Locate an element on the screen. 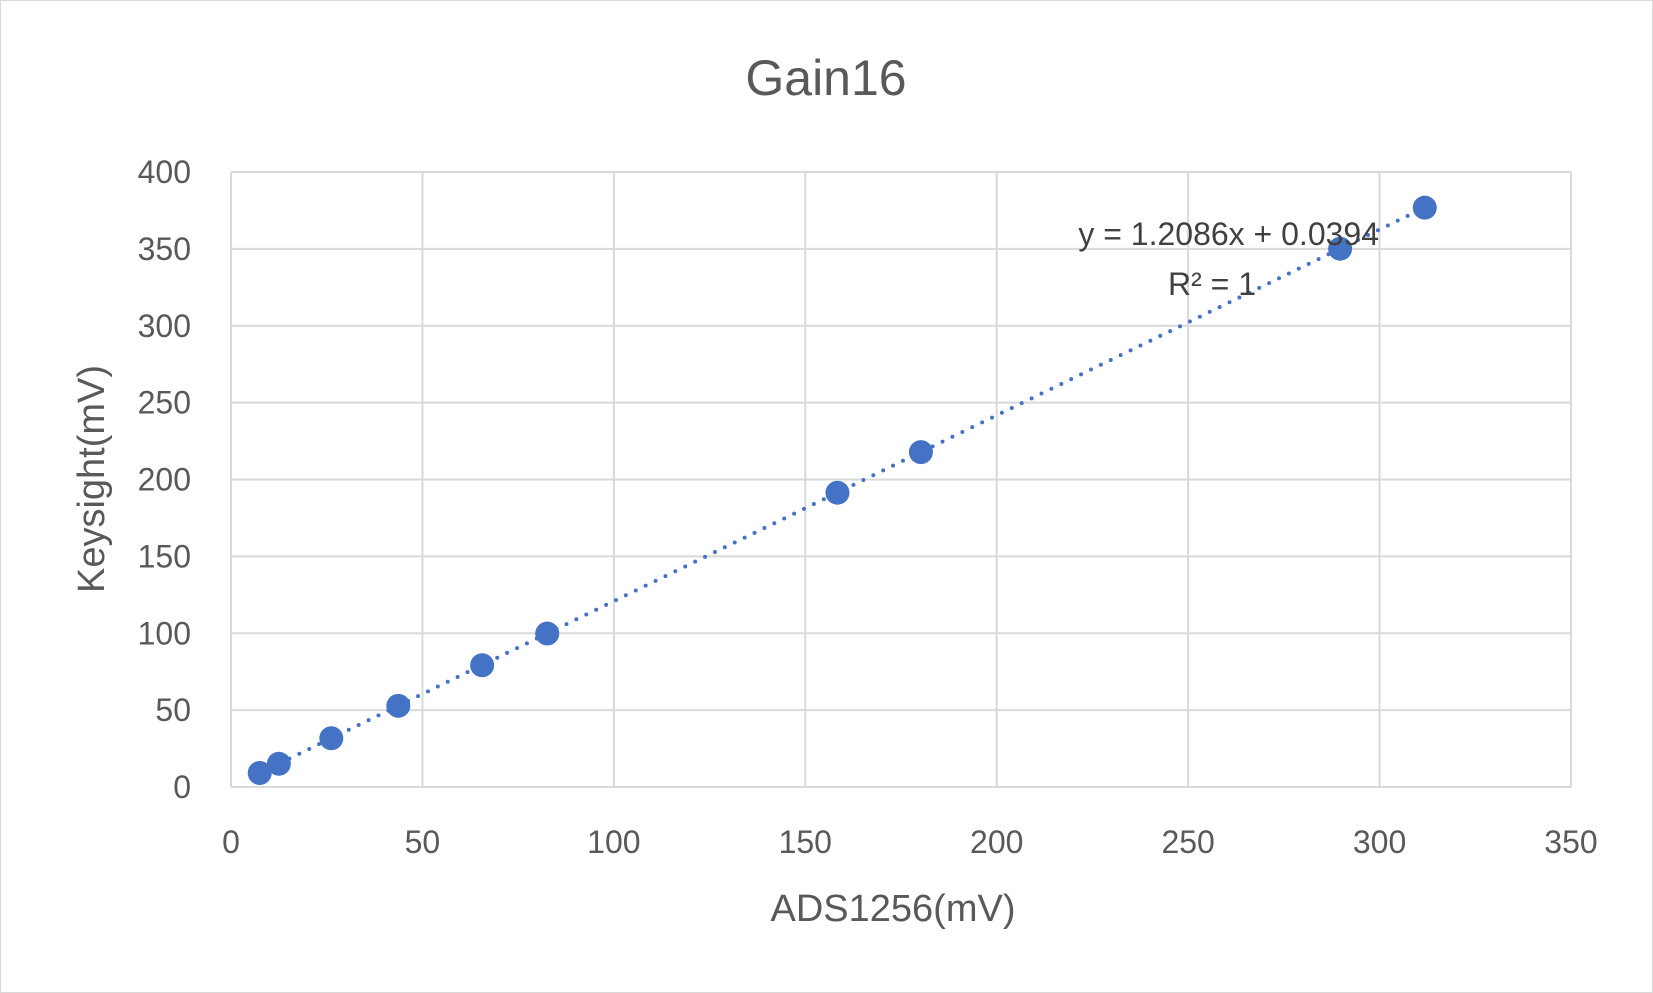 This screenshot has width=1653, height=993. y-tick-label-8: 400 is located at coordinates (164, 172).